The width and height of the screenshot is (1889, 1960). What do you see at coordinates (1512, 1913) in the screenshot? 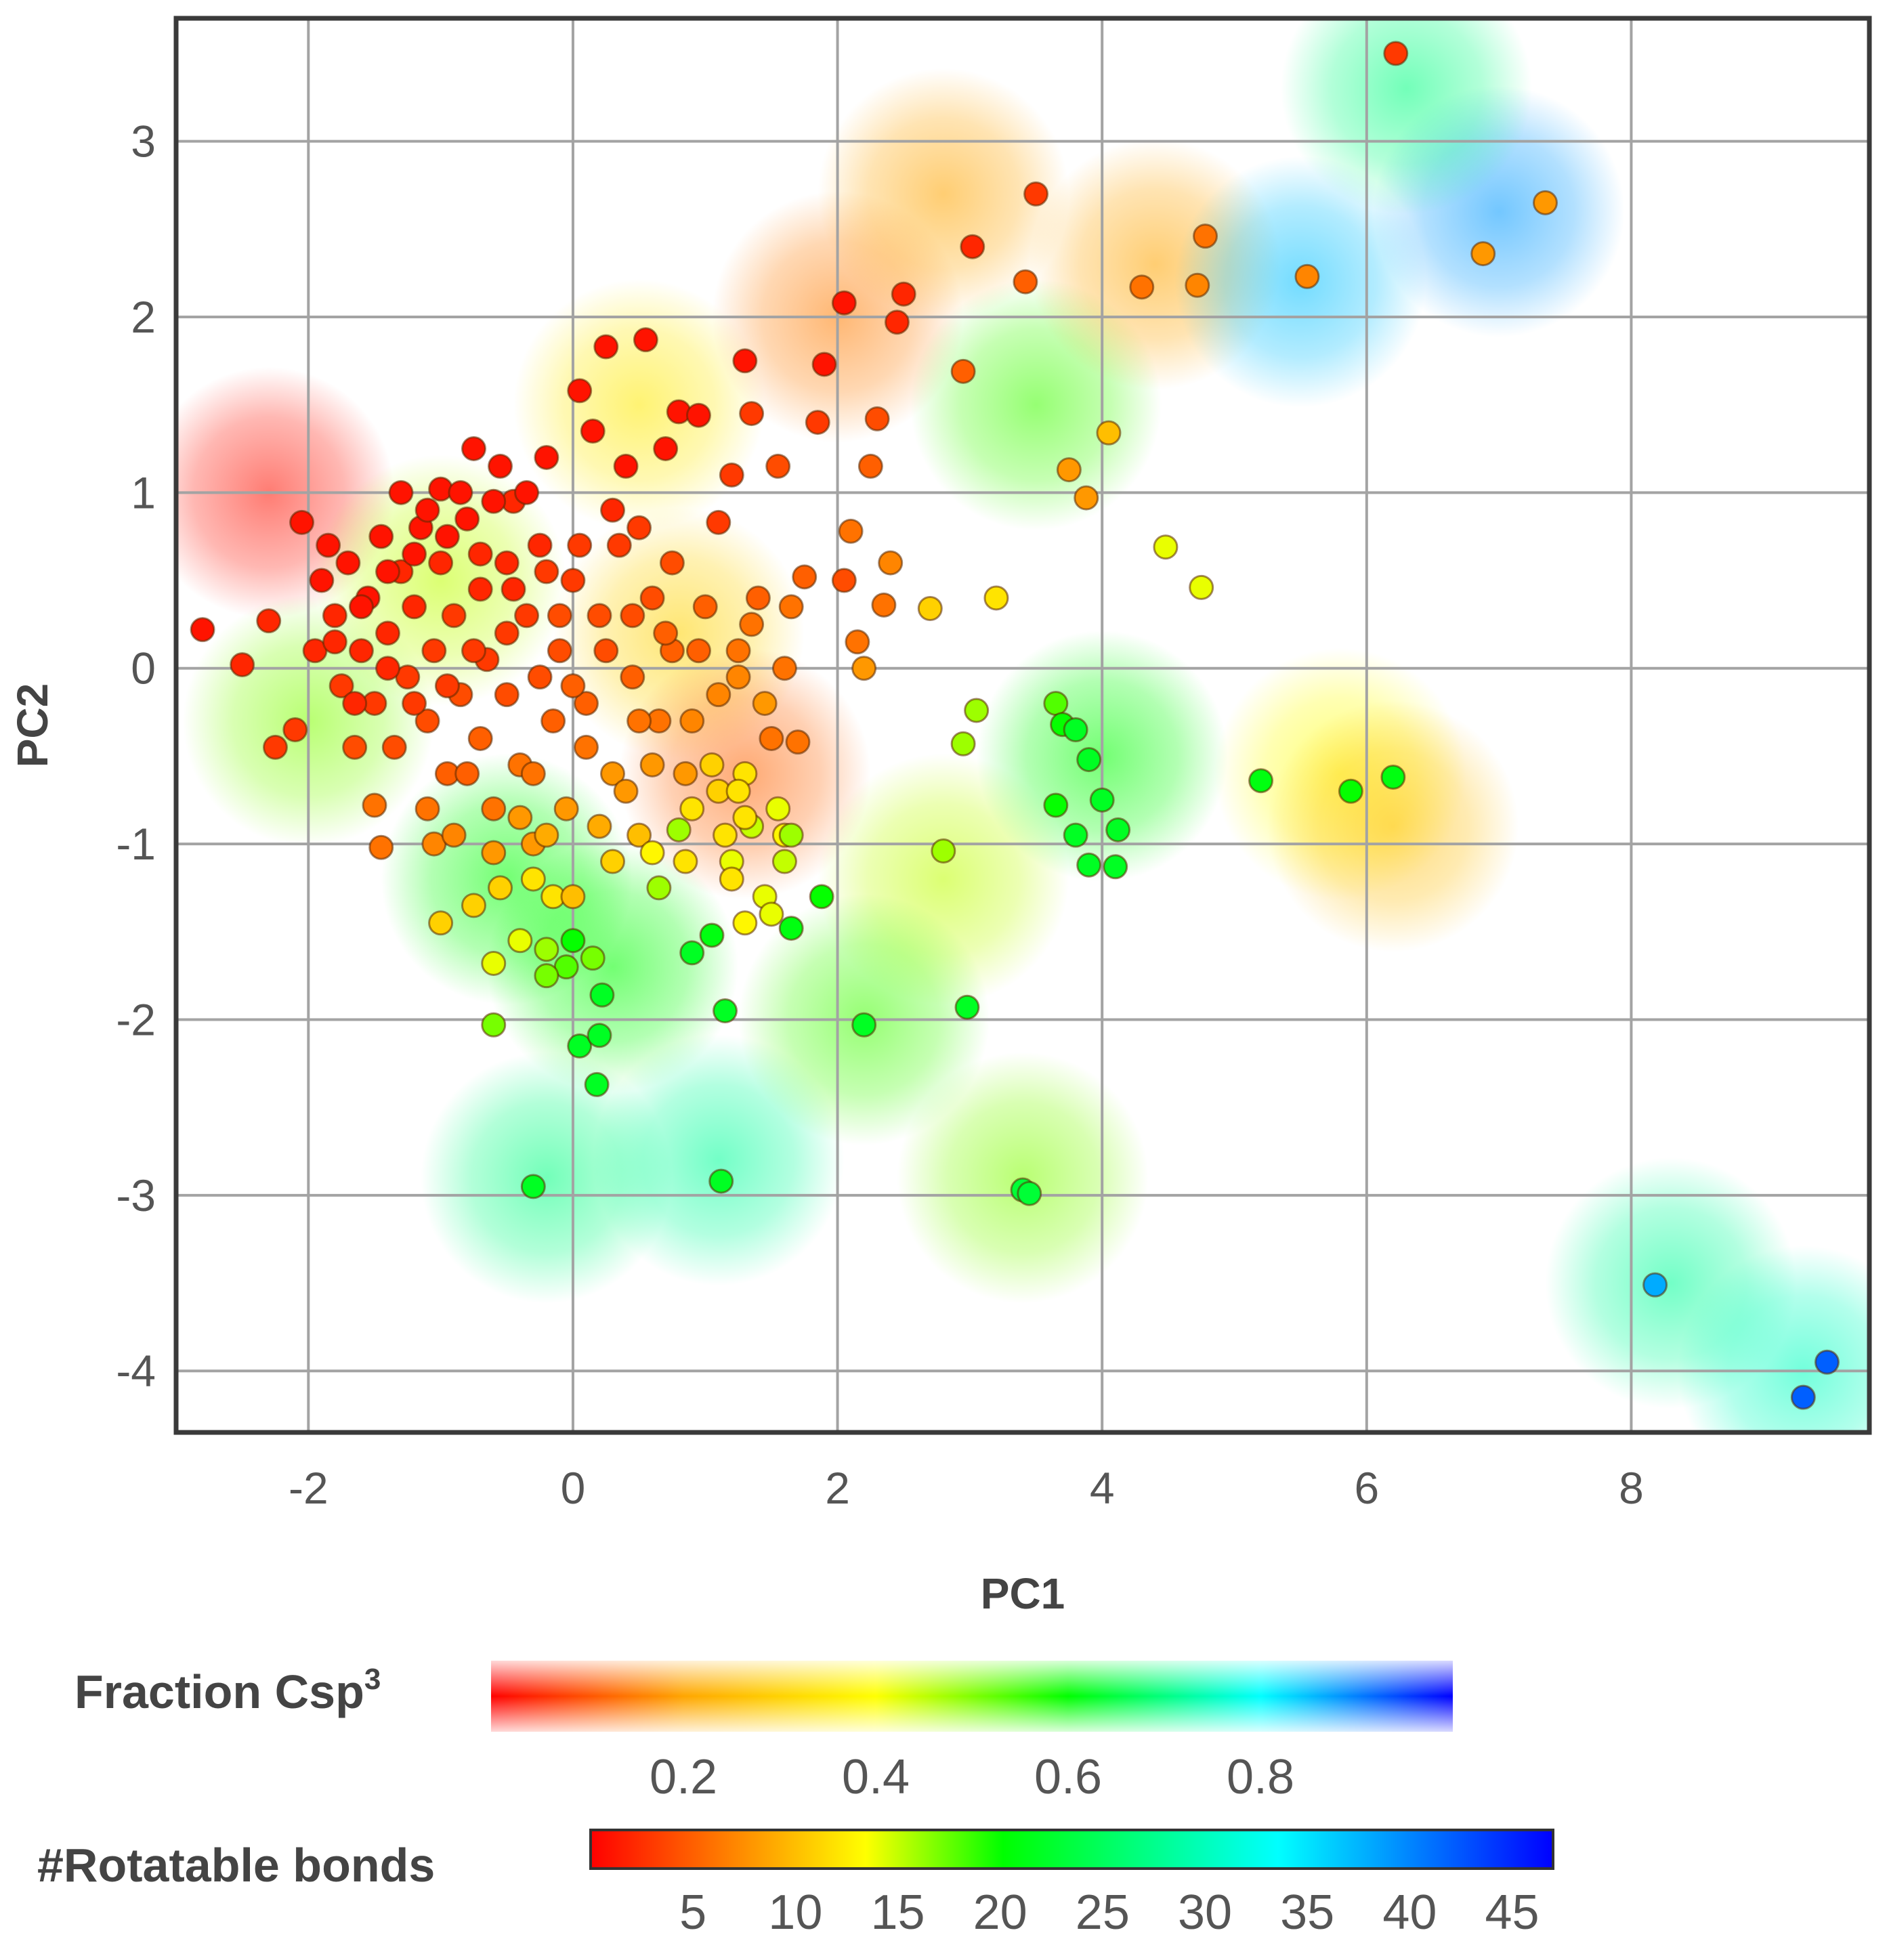
I see `point-colorbar-tick: 45` at bounding box center [1512, 1913].